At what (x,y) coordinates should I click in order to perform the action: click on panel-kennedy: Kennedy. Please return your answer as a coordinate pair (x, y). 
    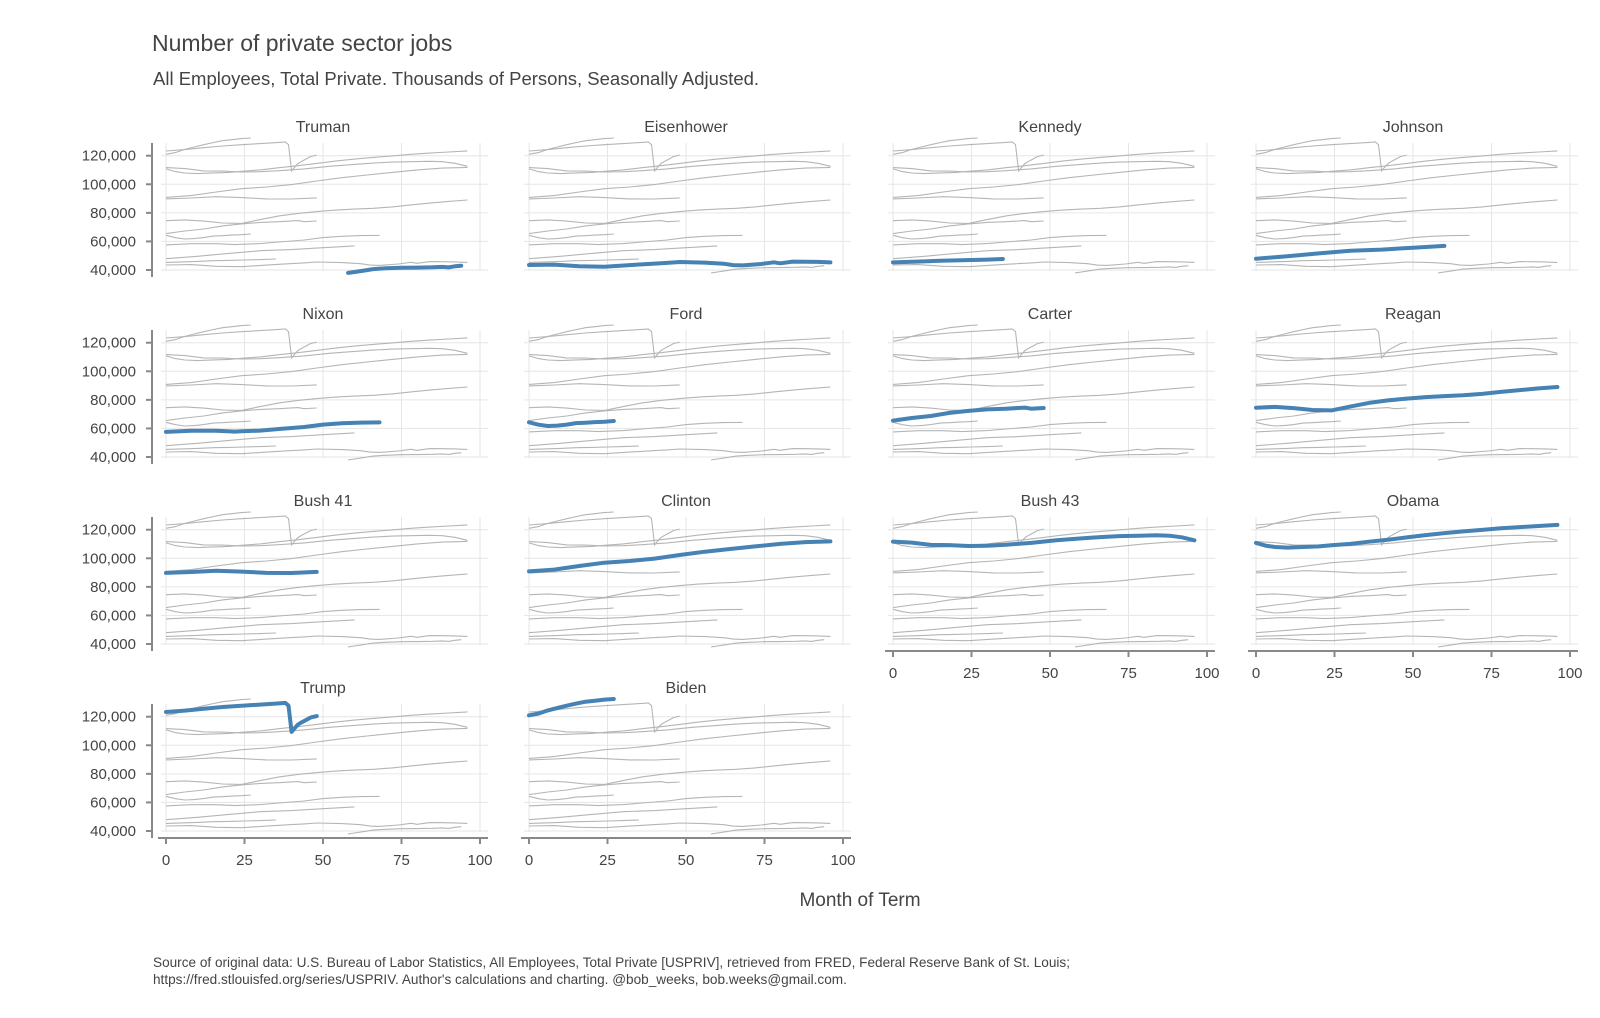
    Looking at the image, I should click on (1051, 196).